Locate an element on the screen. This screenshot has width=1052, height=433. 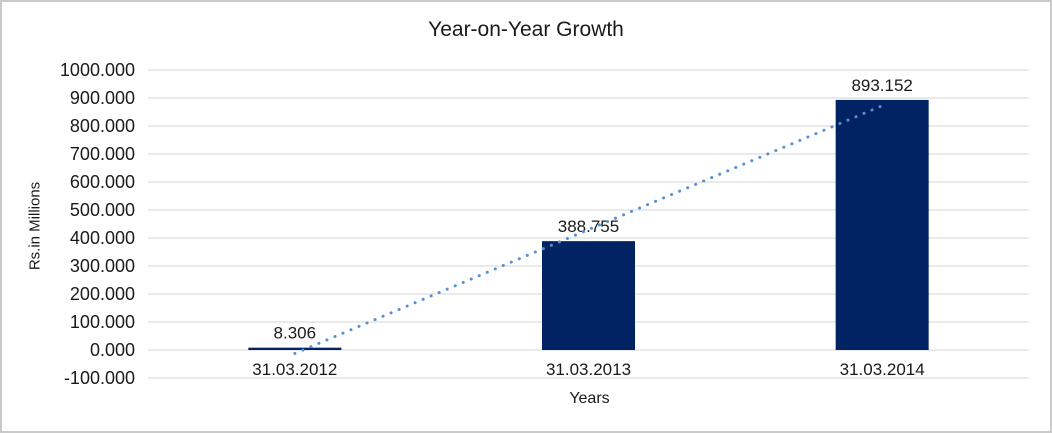
chart-title: Year-on-Year Growth is located at coordinates (526, 29).